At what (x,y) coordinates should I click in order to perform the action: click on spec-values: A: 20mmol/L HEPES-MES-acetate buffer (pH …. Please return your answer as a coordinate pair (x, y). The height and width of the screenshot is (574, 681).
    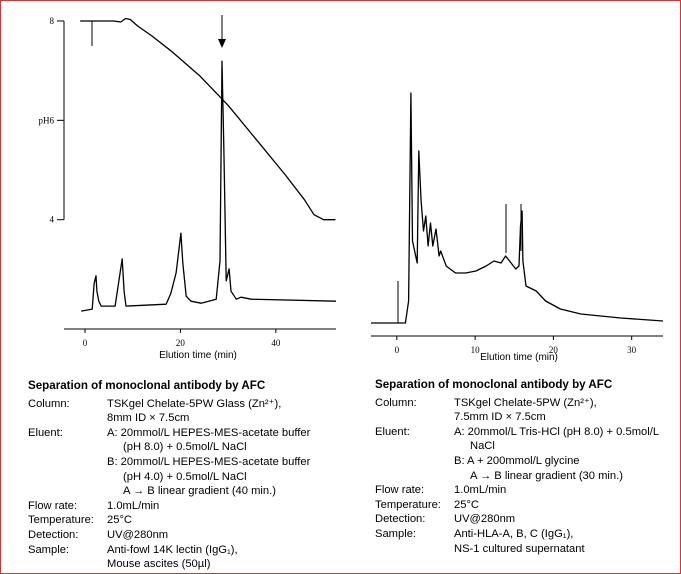
    Looking at the image, I should click on (208, 462).